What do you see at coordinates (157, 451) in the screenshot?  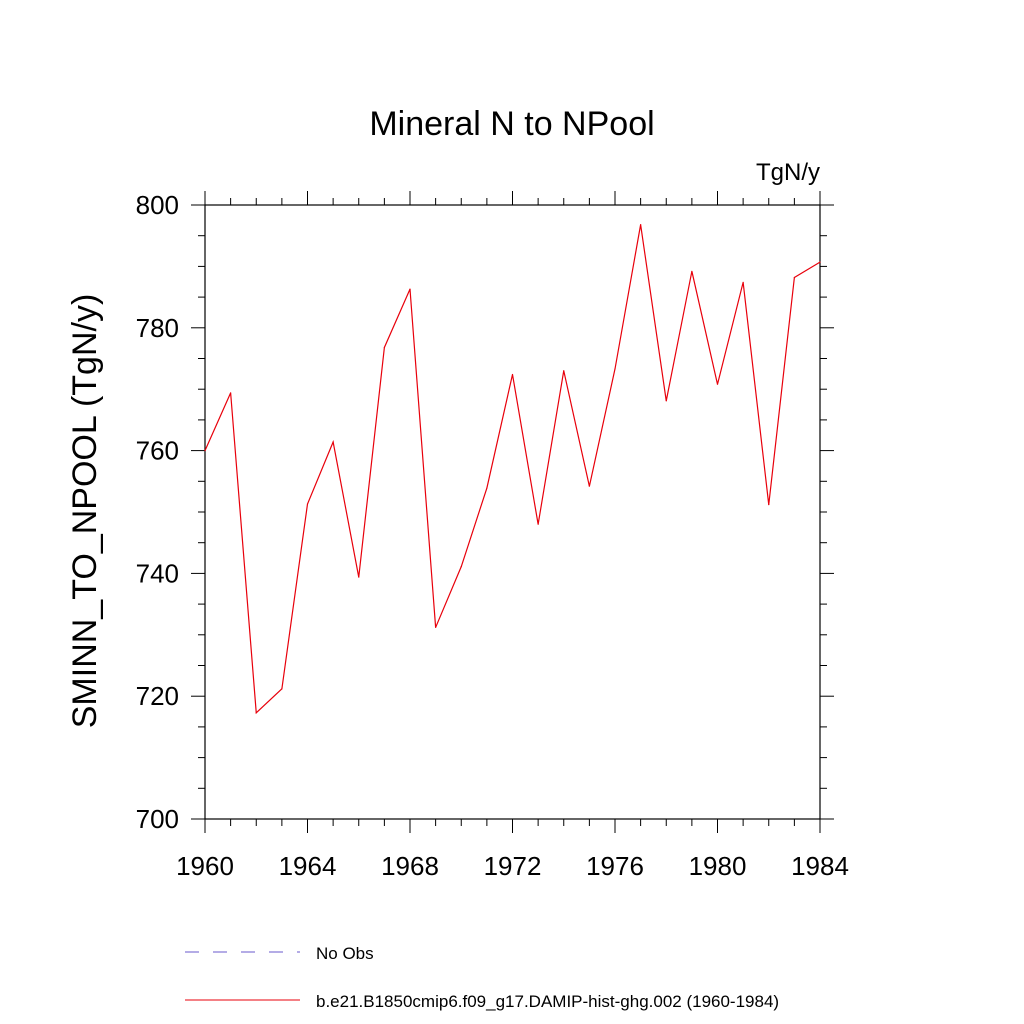 I see `y-tick-label: 760` at bounding box center [157, 451].